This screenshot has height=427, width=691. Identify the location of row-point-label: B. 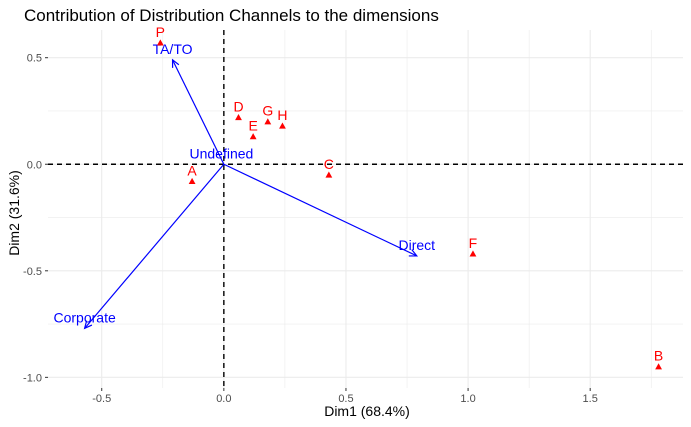
(658, 356).